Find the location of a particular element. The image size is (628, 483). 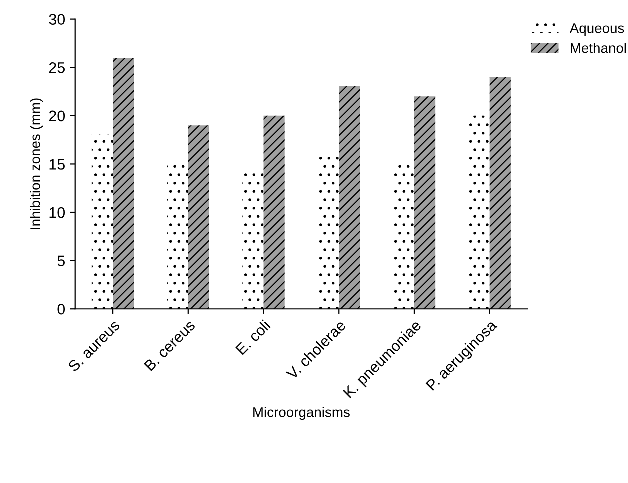

legend-label: Aqueous is located at coordinates (597, 30).